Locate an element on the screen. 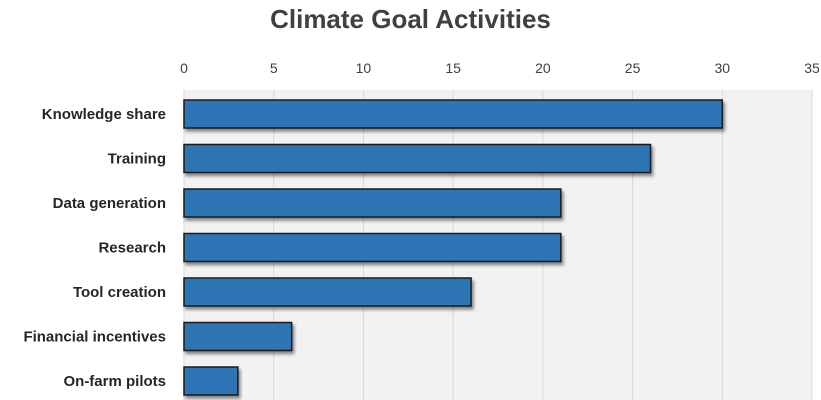 The height and width of the screenshot is (400, 821). x-tick-label: 5 is located at coordinates (274, 68).